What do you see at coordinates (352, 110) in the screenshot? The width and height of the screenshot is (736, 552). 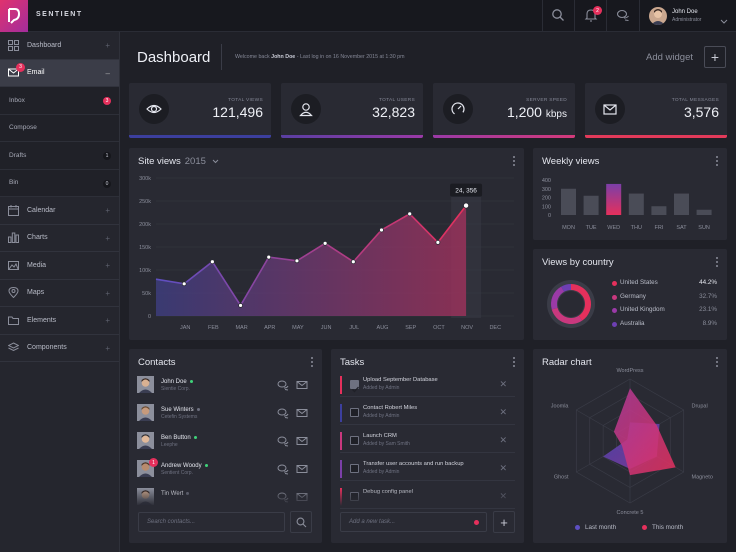 I see `stat-card-users: TOTAL USERS 32,823` at bounding box center [352, 110].